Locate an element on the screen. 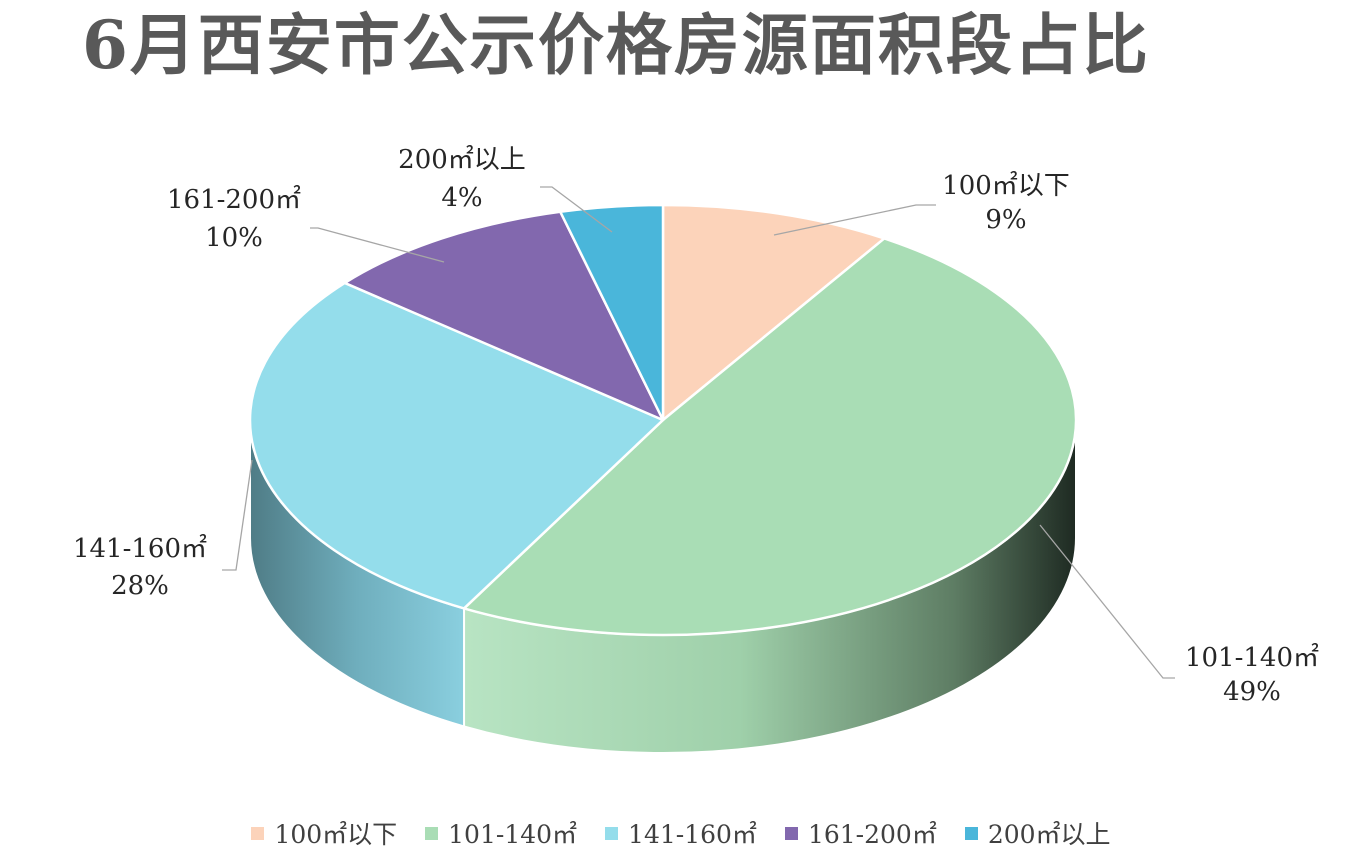  data-label-value-4: 4% is located at coordinates (461, 198).